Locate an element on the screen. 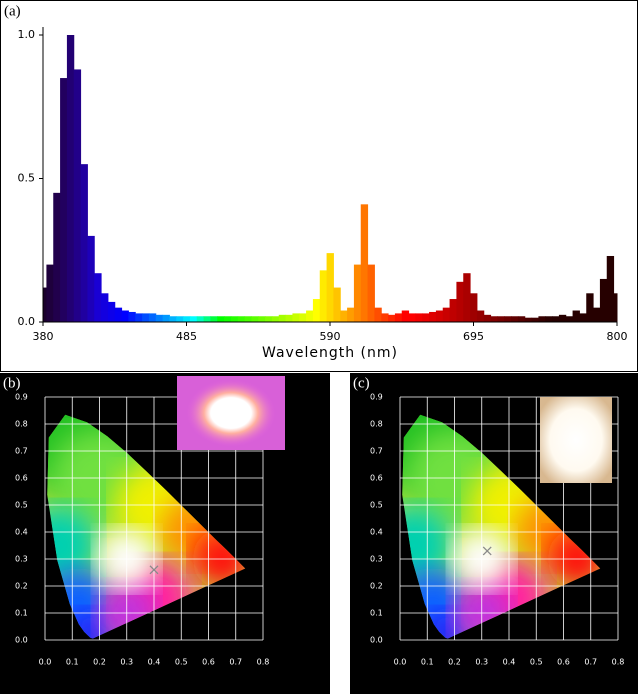  y-tick-label: 0.2 is located at coordinates (376, 586).